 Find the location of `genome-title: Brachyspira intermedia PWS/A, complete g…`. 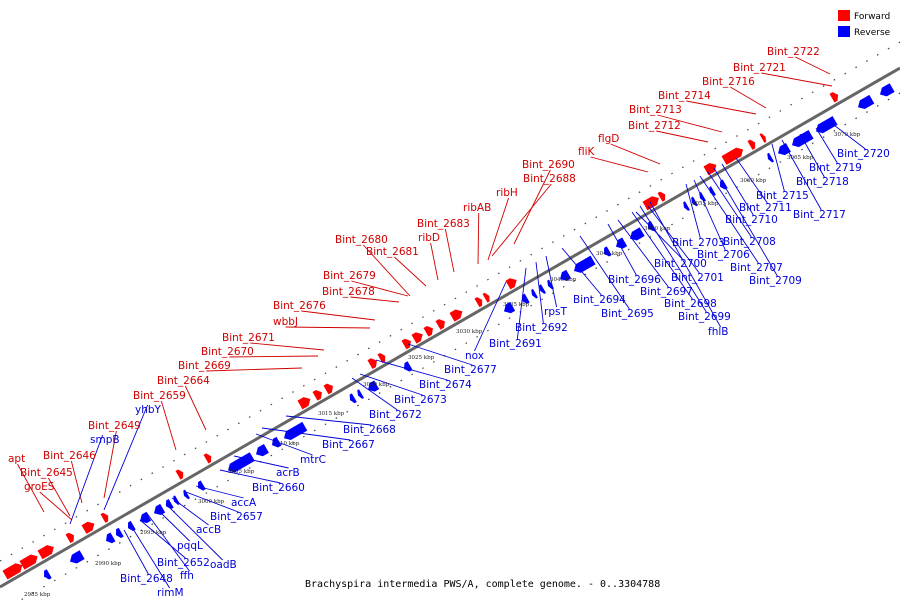

genome-title: Brachyspira intermedia PWS/A, complete g… is located at coordinates (482, 584).